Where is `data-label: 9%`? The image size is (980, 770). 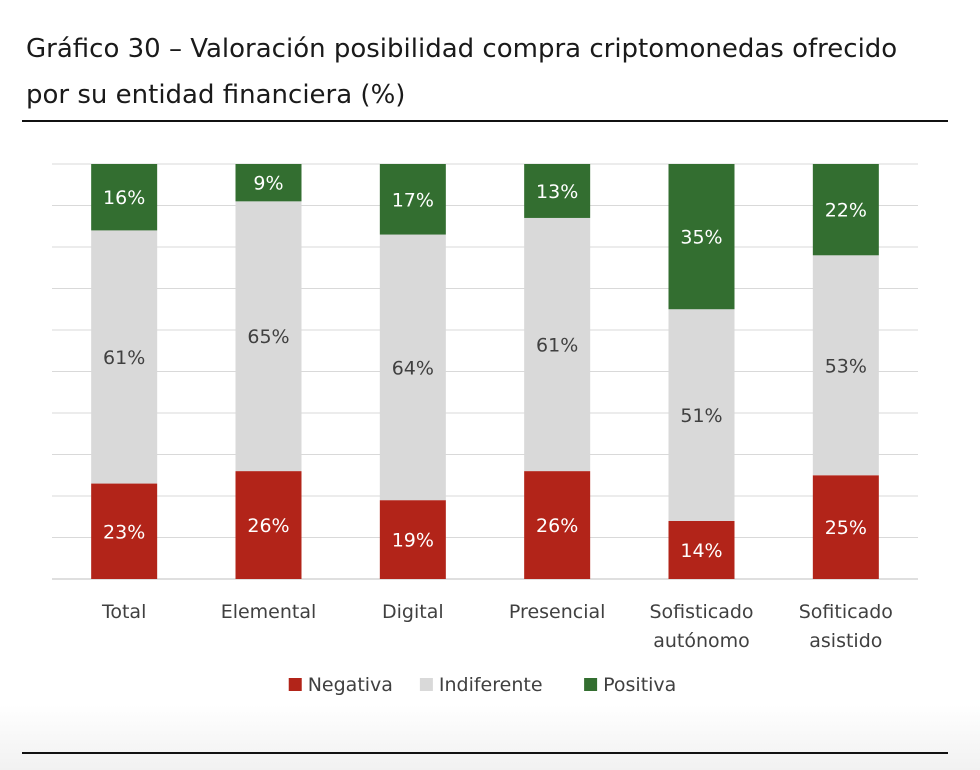 data-label: 9% is located at coordinates (268, 184).